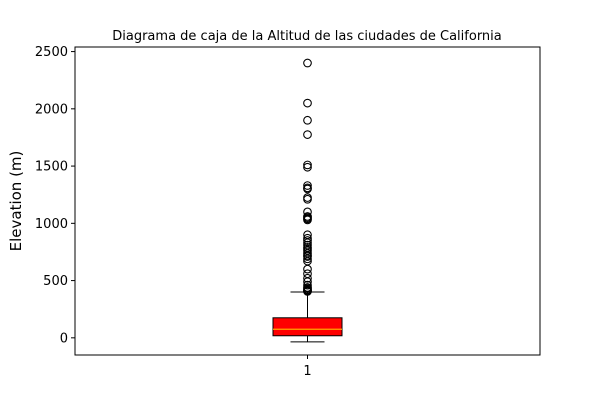  Describe the element at coordinates (307, 177) in the screenshot. I see `outlier-points` at that location.